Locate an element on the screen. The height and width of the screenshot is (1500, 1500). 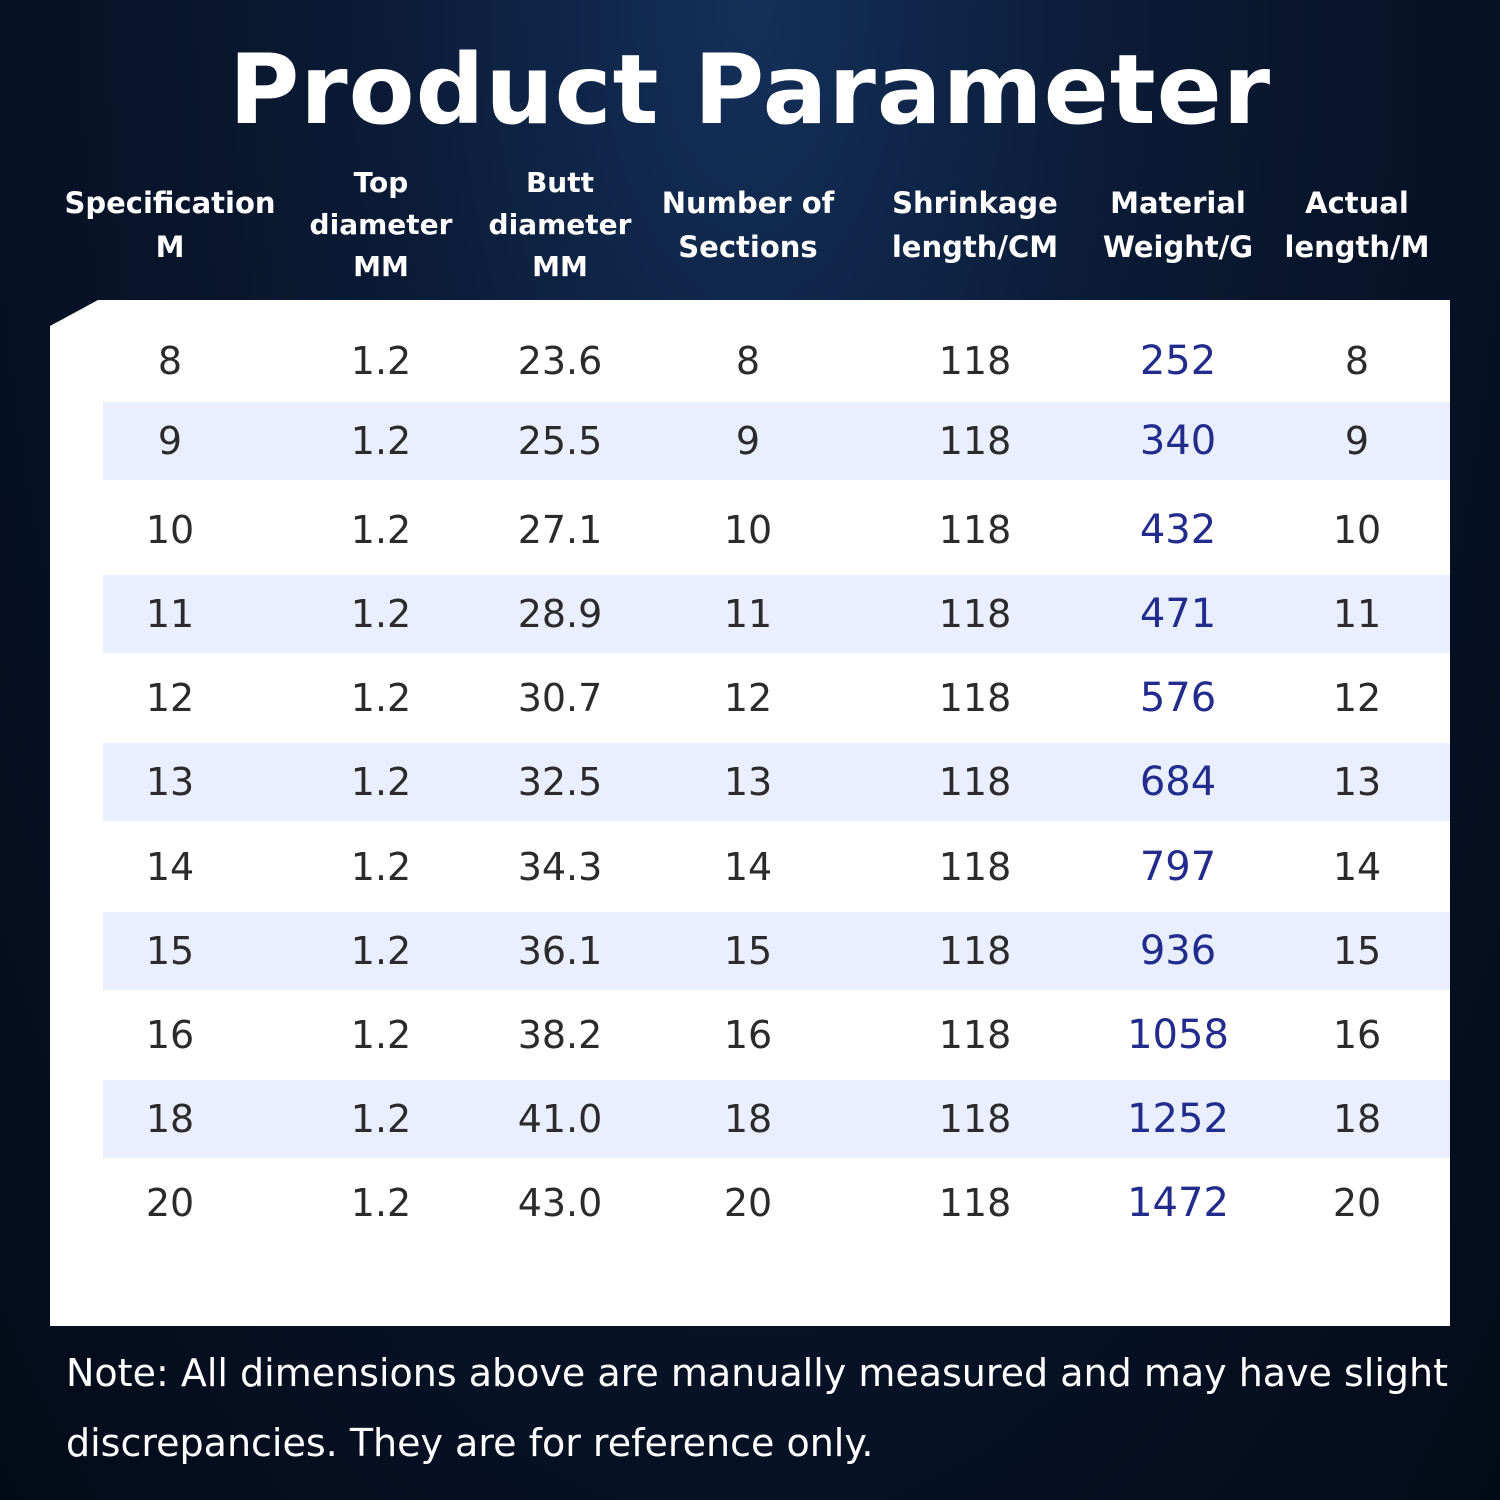
table-cell-sections: 14 is located at coordinates (748, 867).